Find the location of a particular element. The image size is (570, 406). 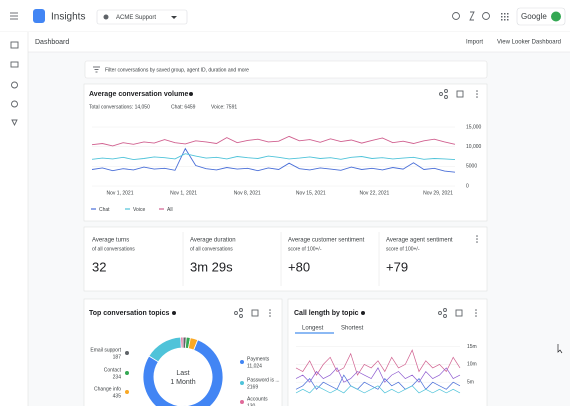

nav-dashboard is located at coordinates (14, 45).